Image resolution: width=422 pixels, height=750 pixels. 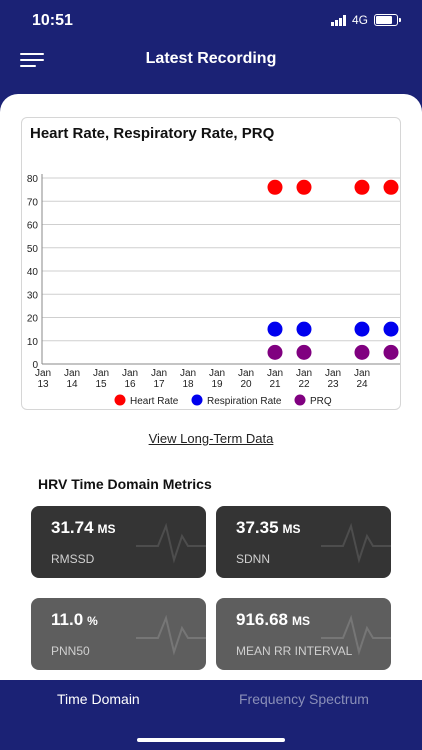 I want to click on status-indicators: 4G, so click(x=365, y=20).